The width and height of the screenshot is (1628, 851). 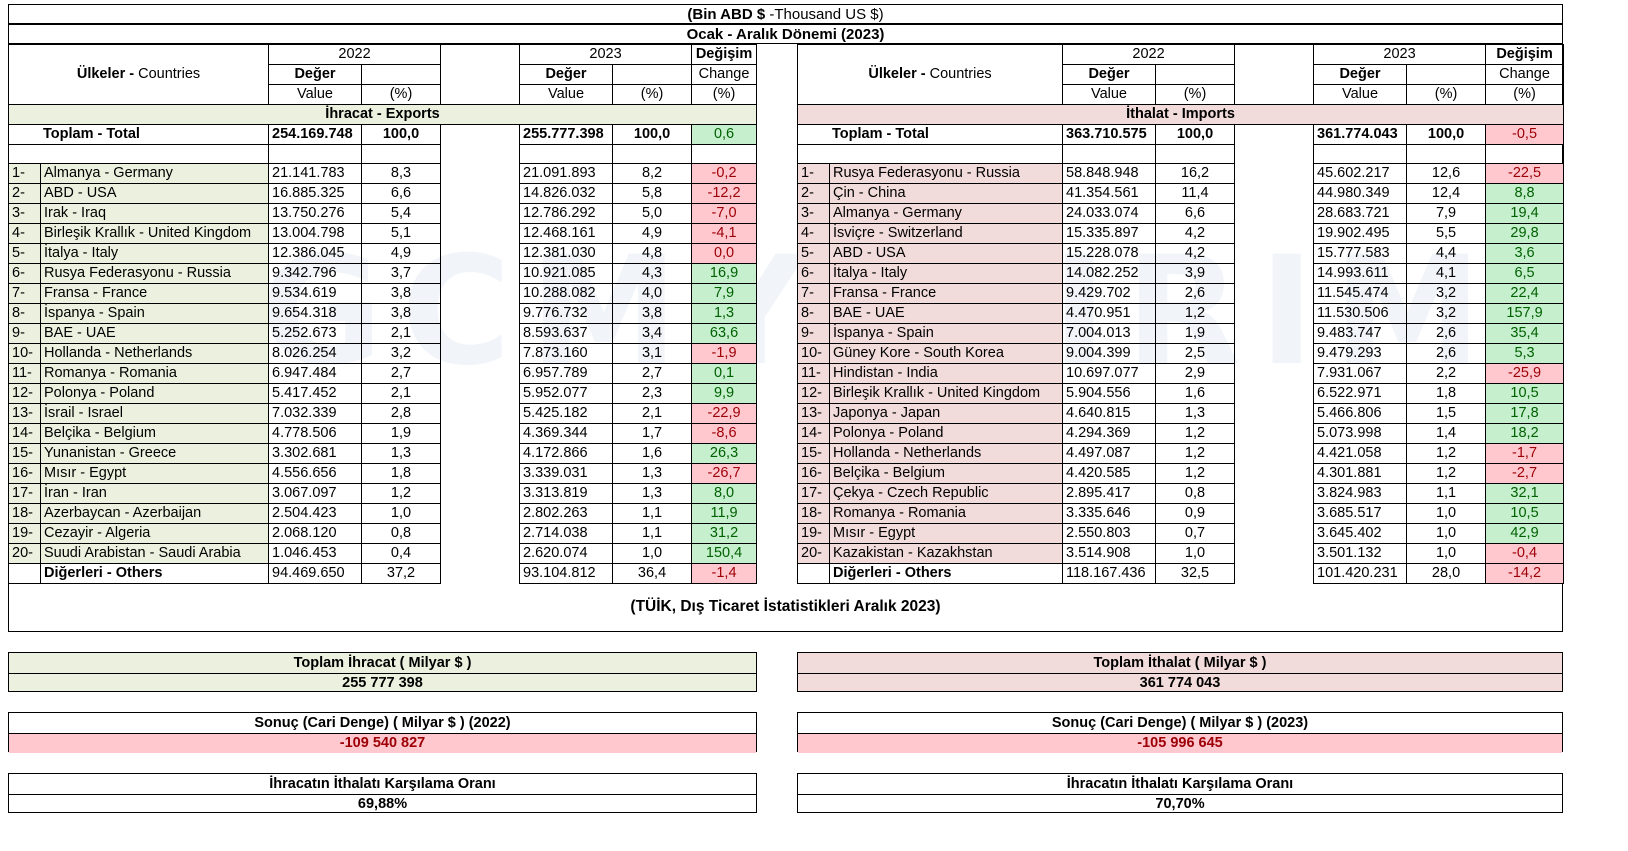 What do you see at coordinates (813, 233) in the screenshot?
I see `rank-cell: 4-` at bounding box center [813, 233].